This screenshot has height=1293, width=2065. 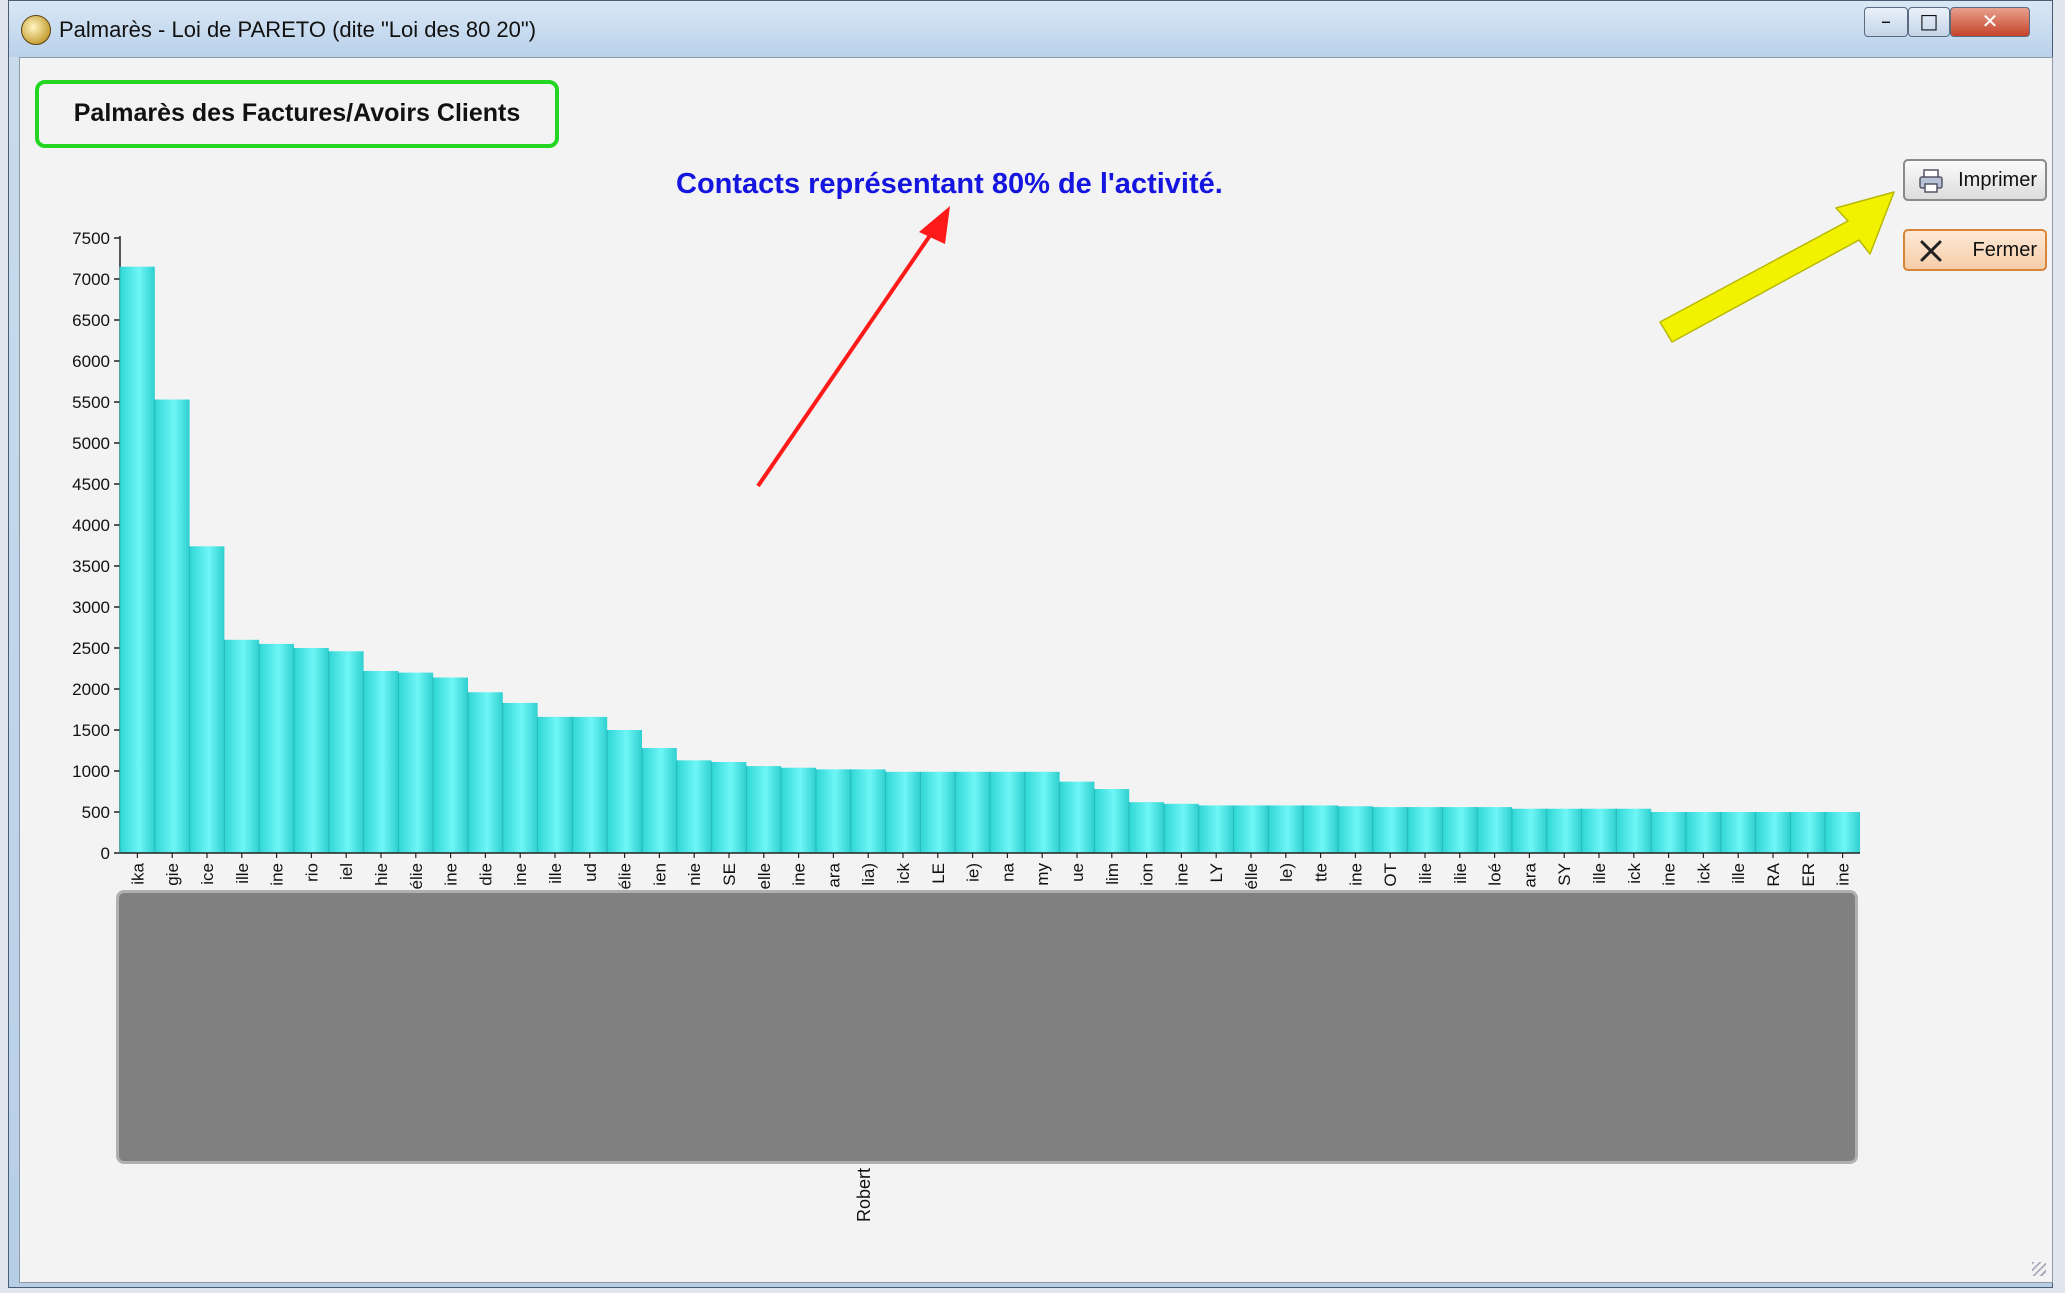 I want to click on print-button: Imprimer, so click(x=1975, y=180).